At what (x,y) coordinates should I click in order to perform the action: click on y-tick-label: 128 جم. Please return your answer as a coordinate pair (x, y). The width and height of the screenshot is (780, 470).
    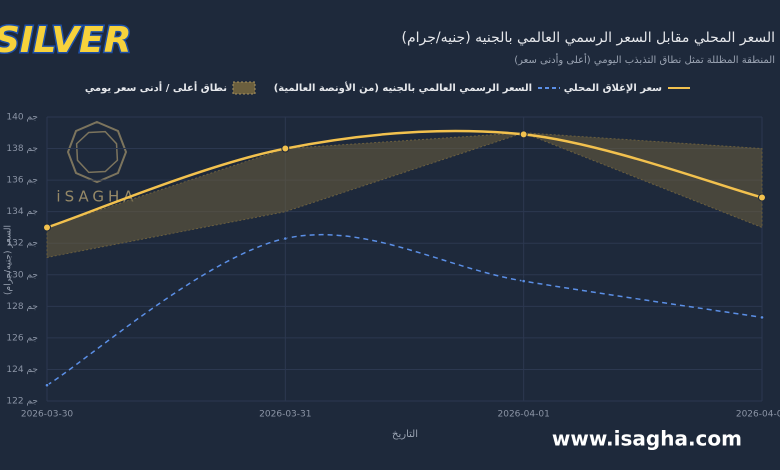
    Looking at the image, I should click on (22, 307).